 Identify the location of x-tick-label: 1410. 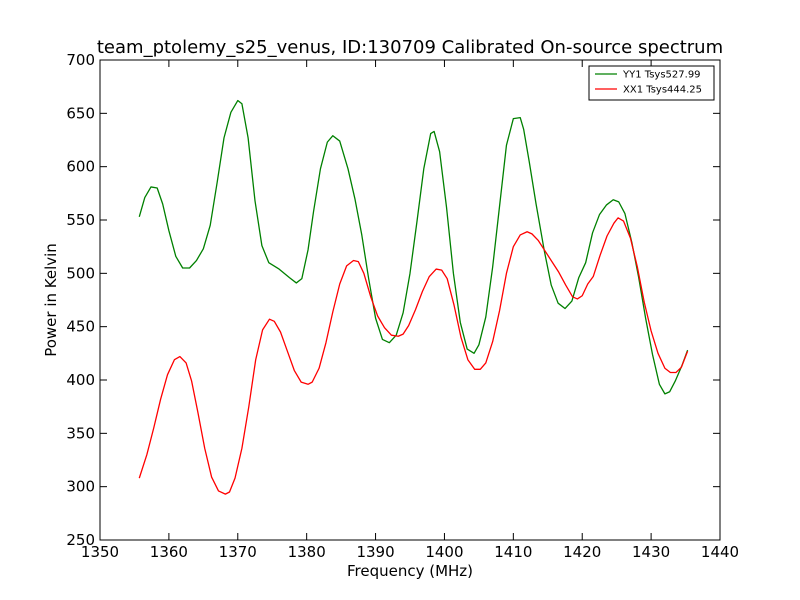
(513, 552).